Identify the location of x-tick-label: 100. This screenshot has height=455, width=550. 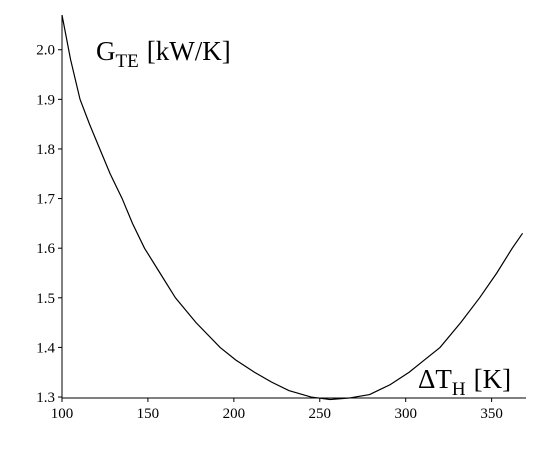
(62, 414).